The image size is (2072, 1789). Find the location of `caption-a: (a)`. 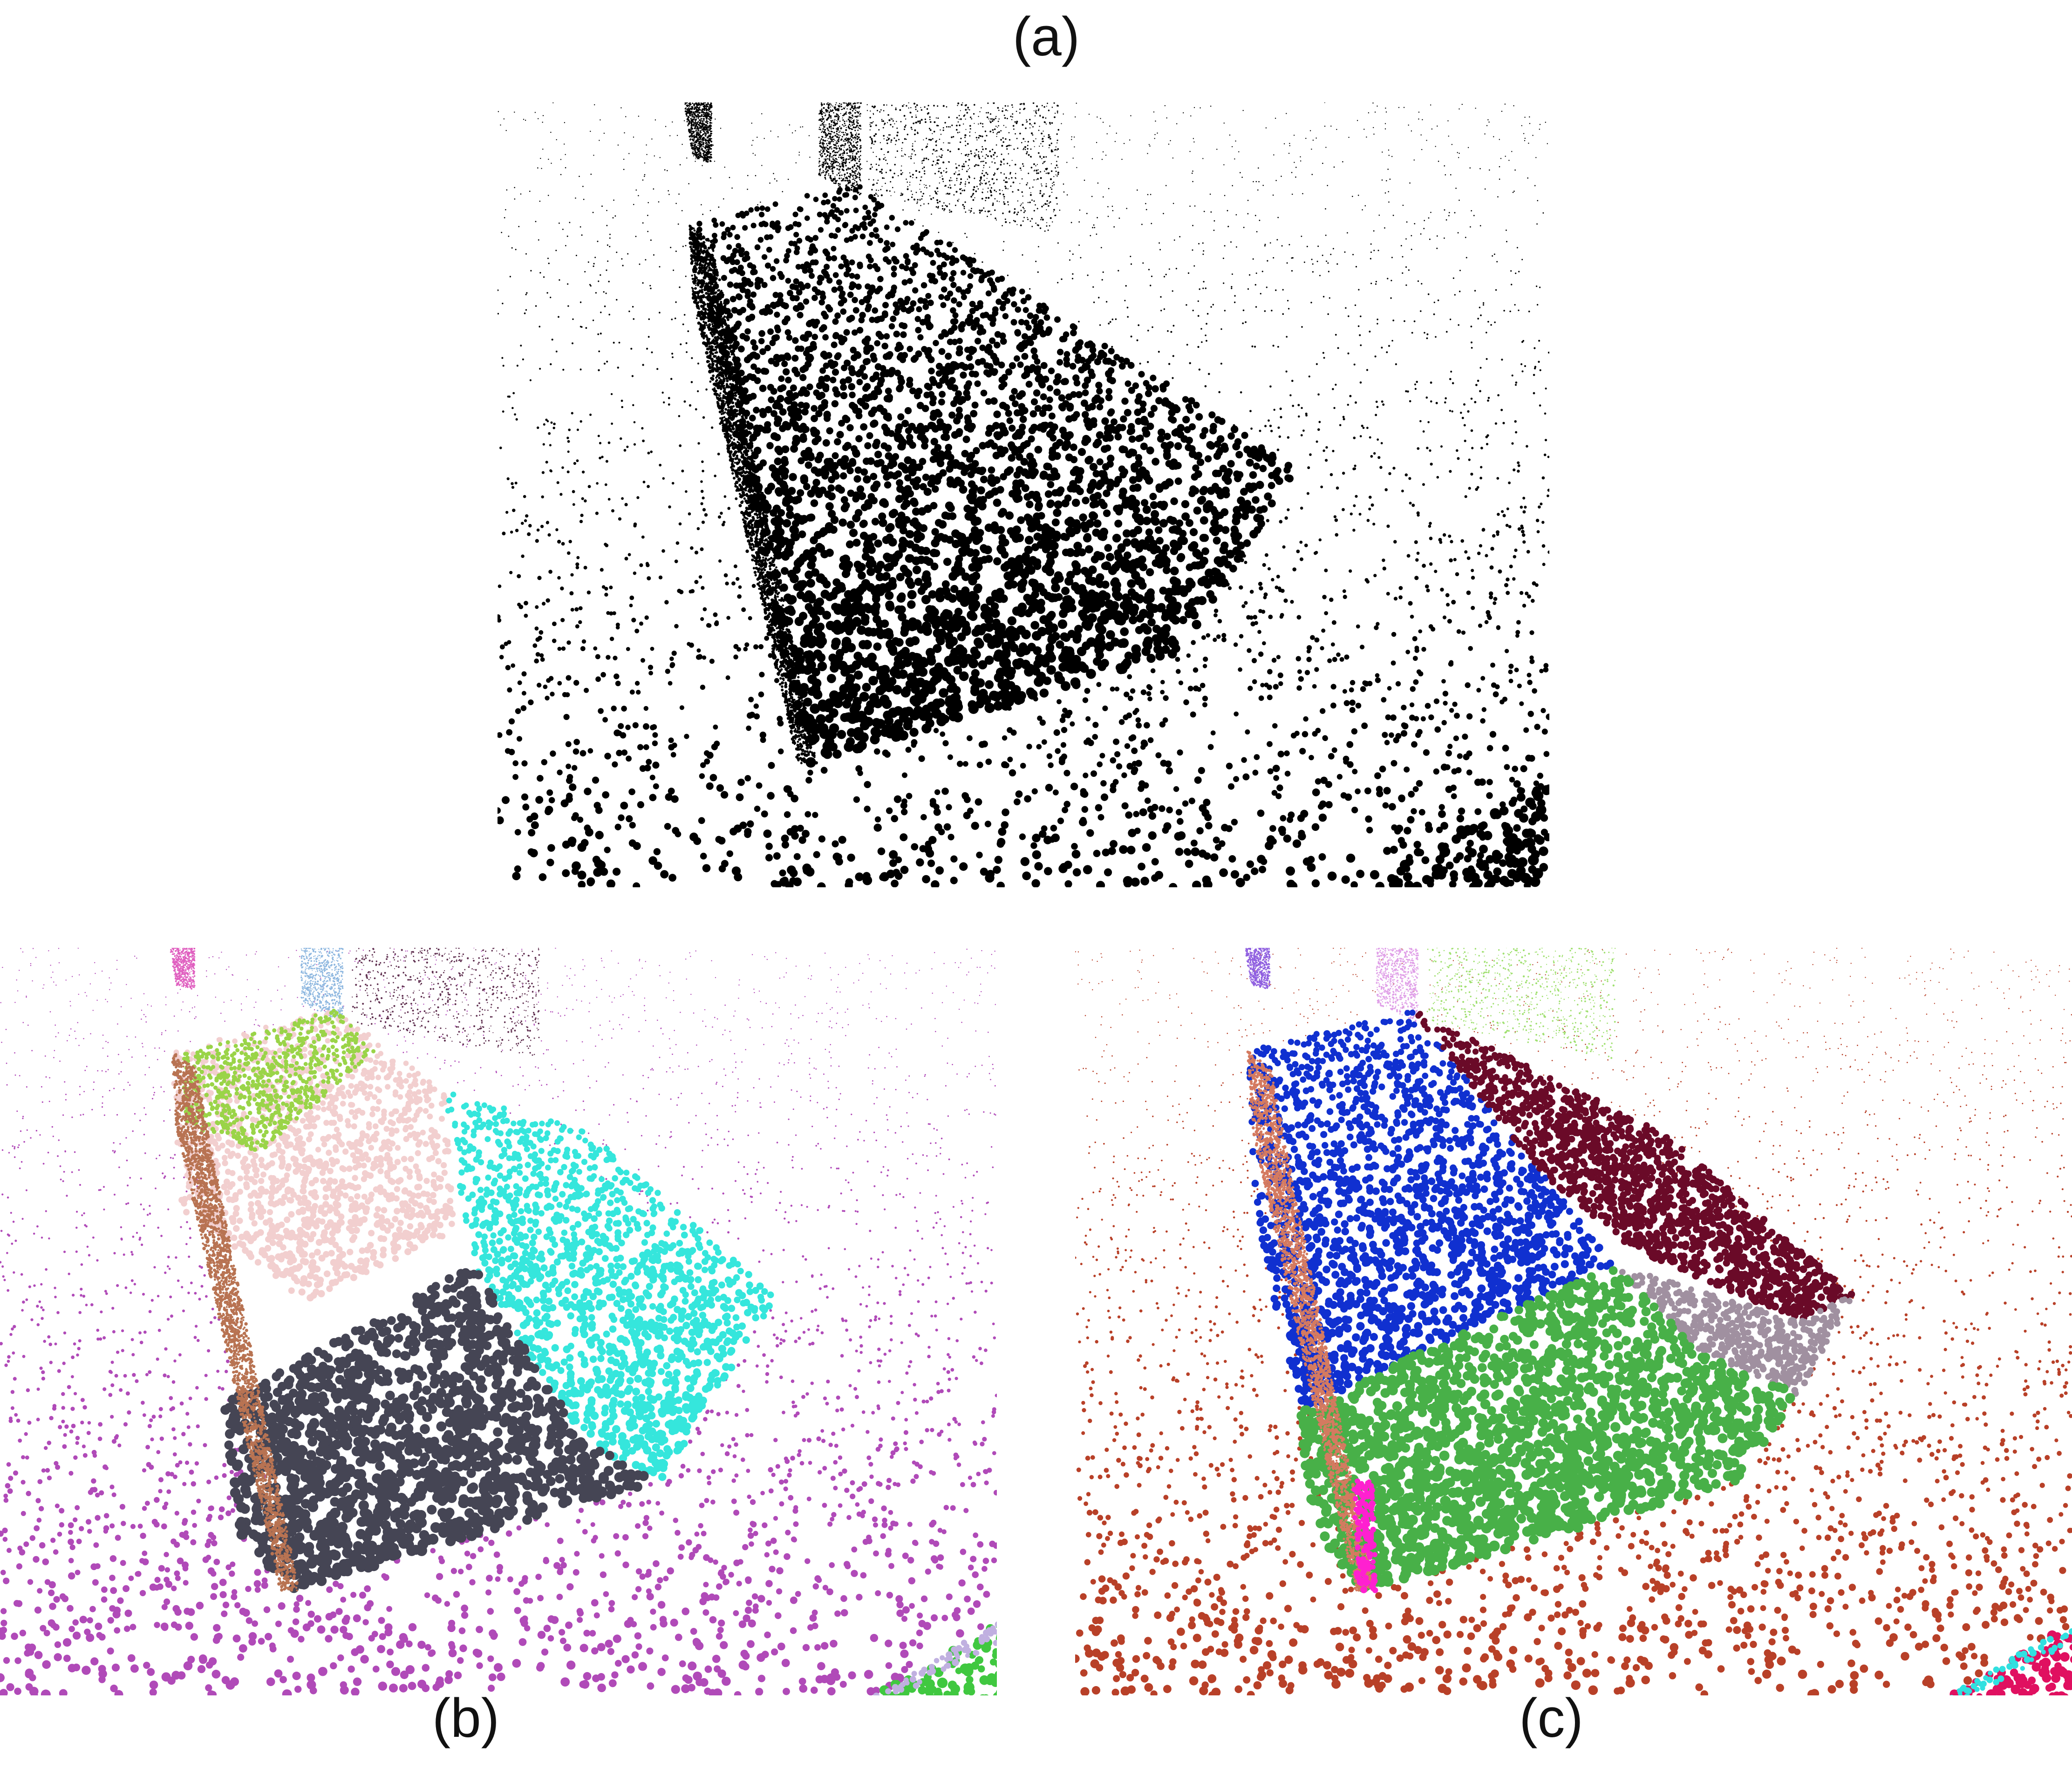

caption-a: (a) is located at coordinates (1047, 36).